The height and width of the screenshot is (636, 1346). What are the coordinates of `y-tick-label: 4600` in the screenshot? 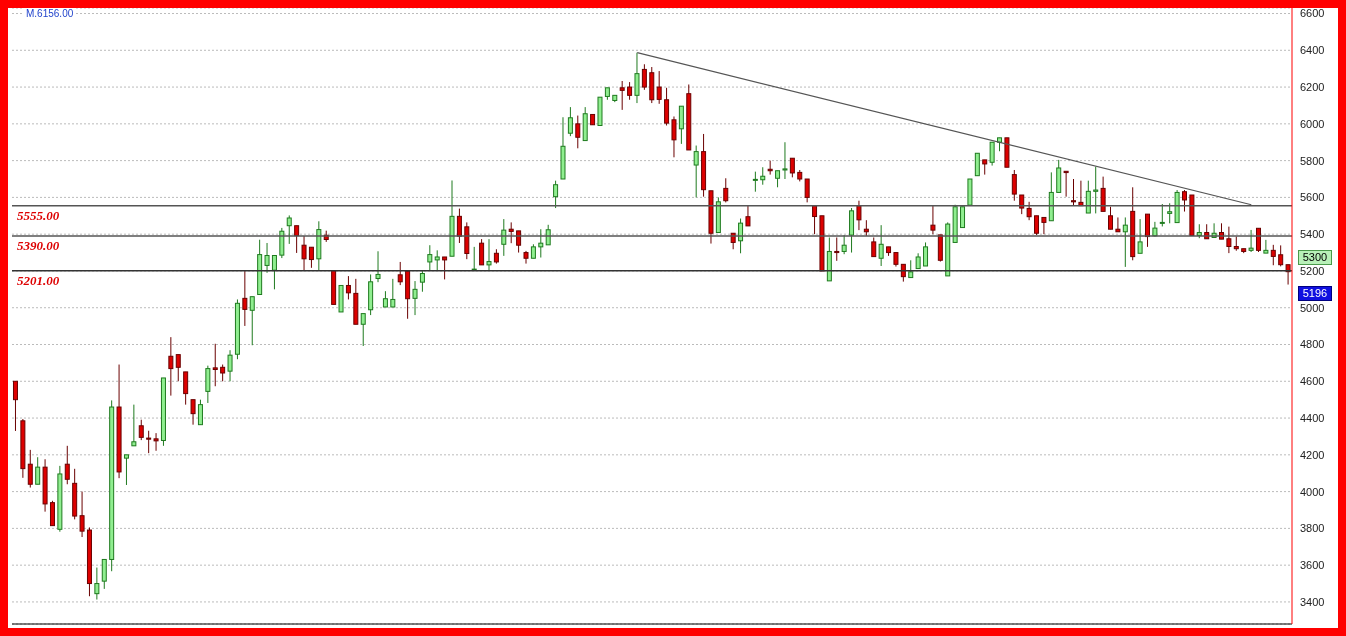 It's located at (1312, 381).